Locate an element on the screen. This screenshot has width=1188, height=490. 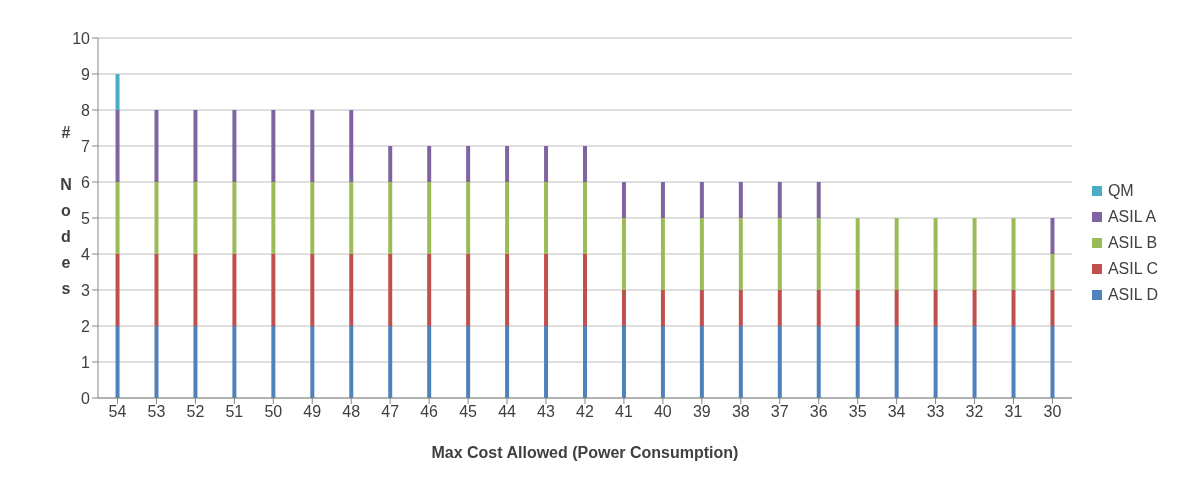
x-tick-label: 38 is located at coordinates (740, 412).